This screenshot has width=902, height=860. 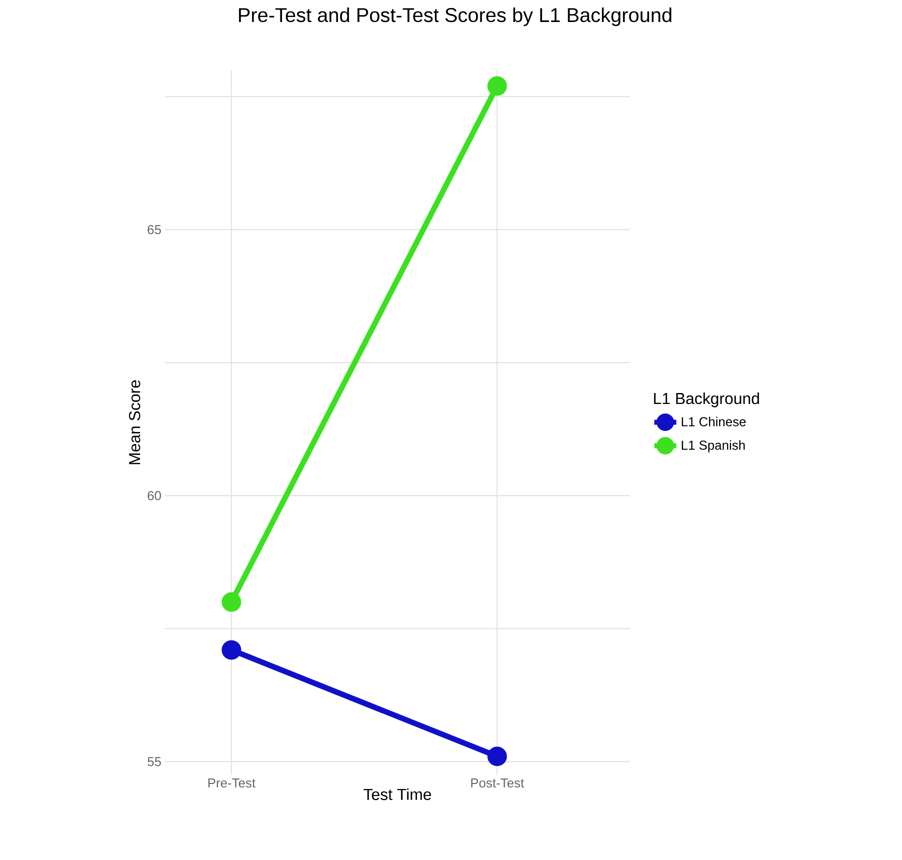 What do you see at coordinates (134, 422) in the screenshot?
I see `y-axis-title: Mean Score` at bounding box center [134, 422].